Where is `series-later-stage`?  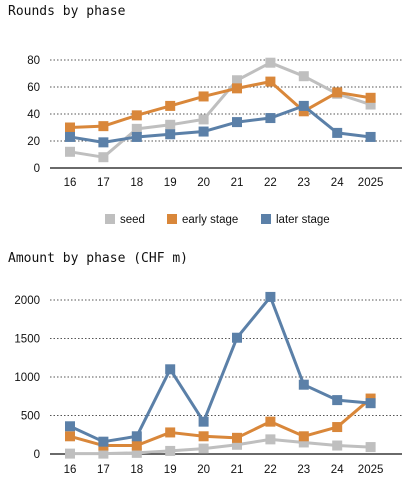 series-later-stage is located at coordinates (220, 124).